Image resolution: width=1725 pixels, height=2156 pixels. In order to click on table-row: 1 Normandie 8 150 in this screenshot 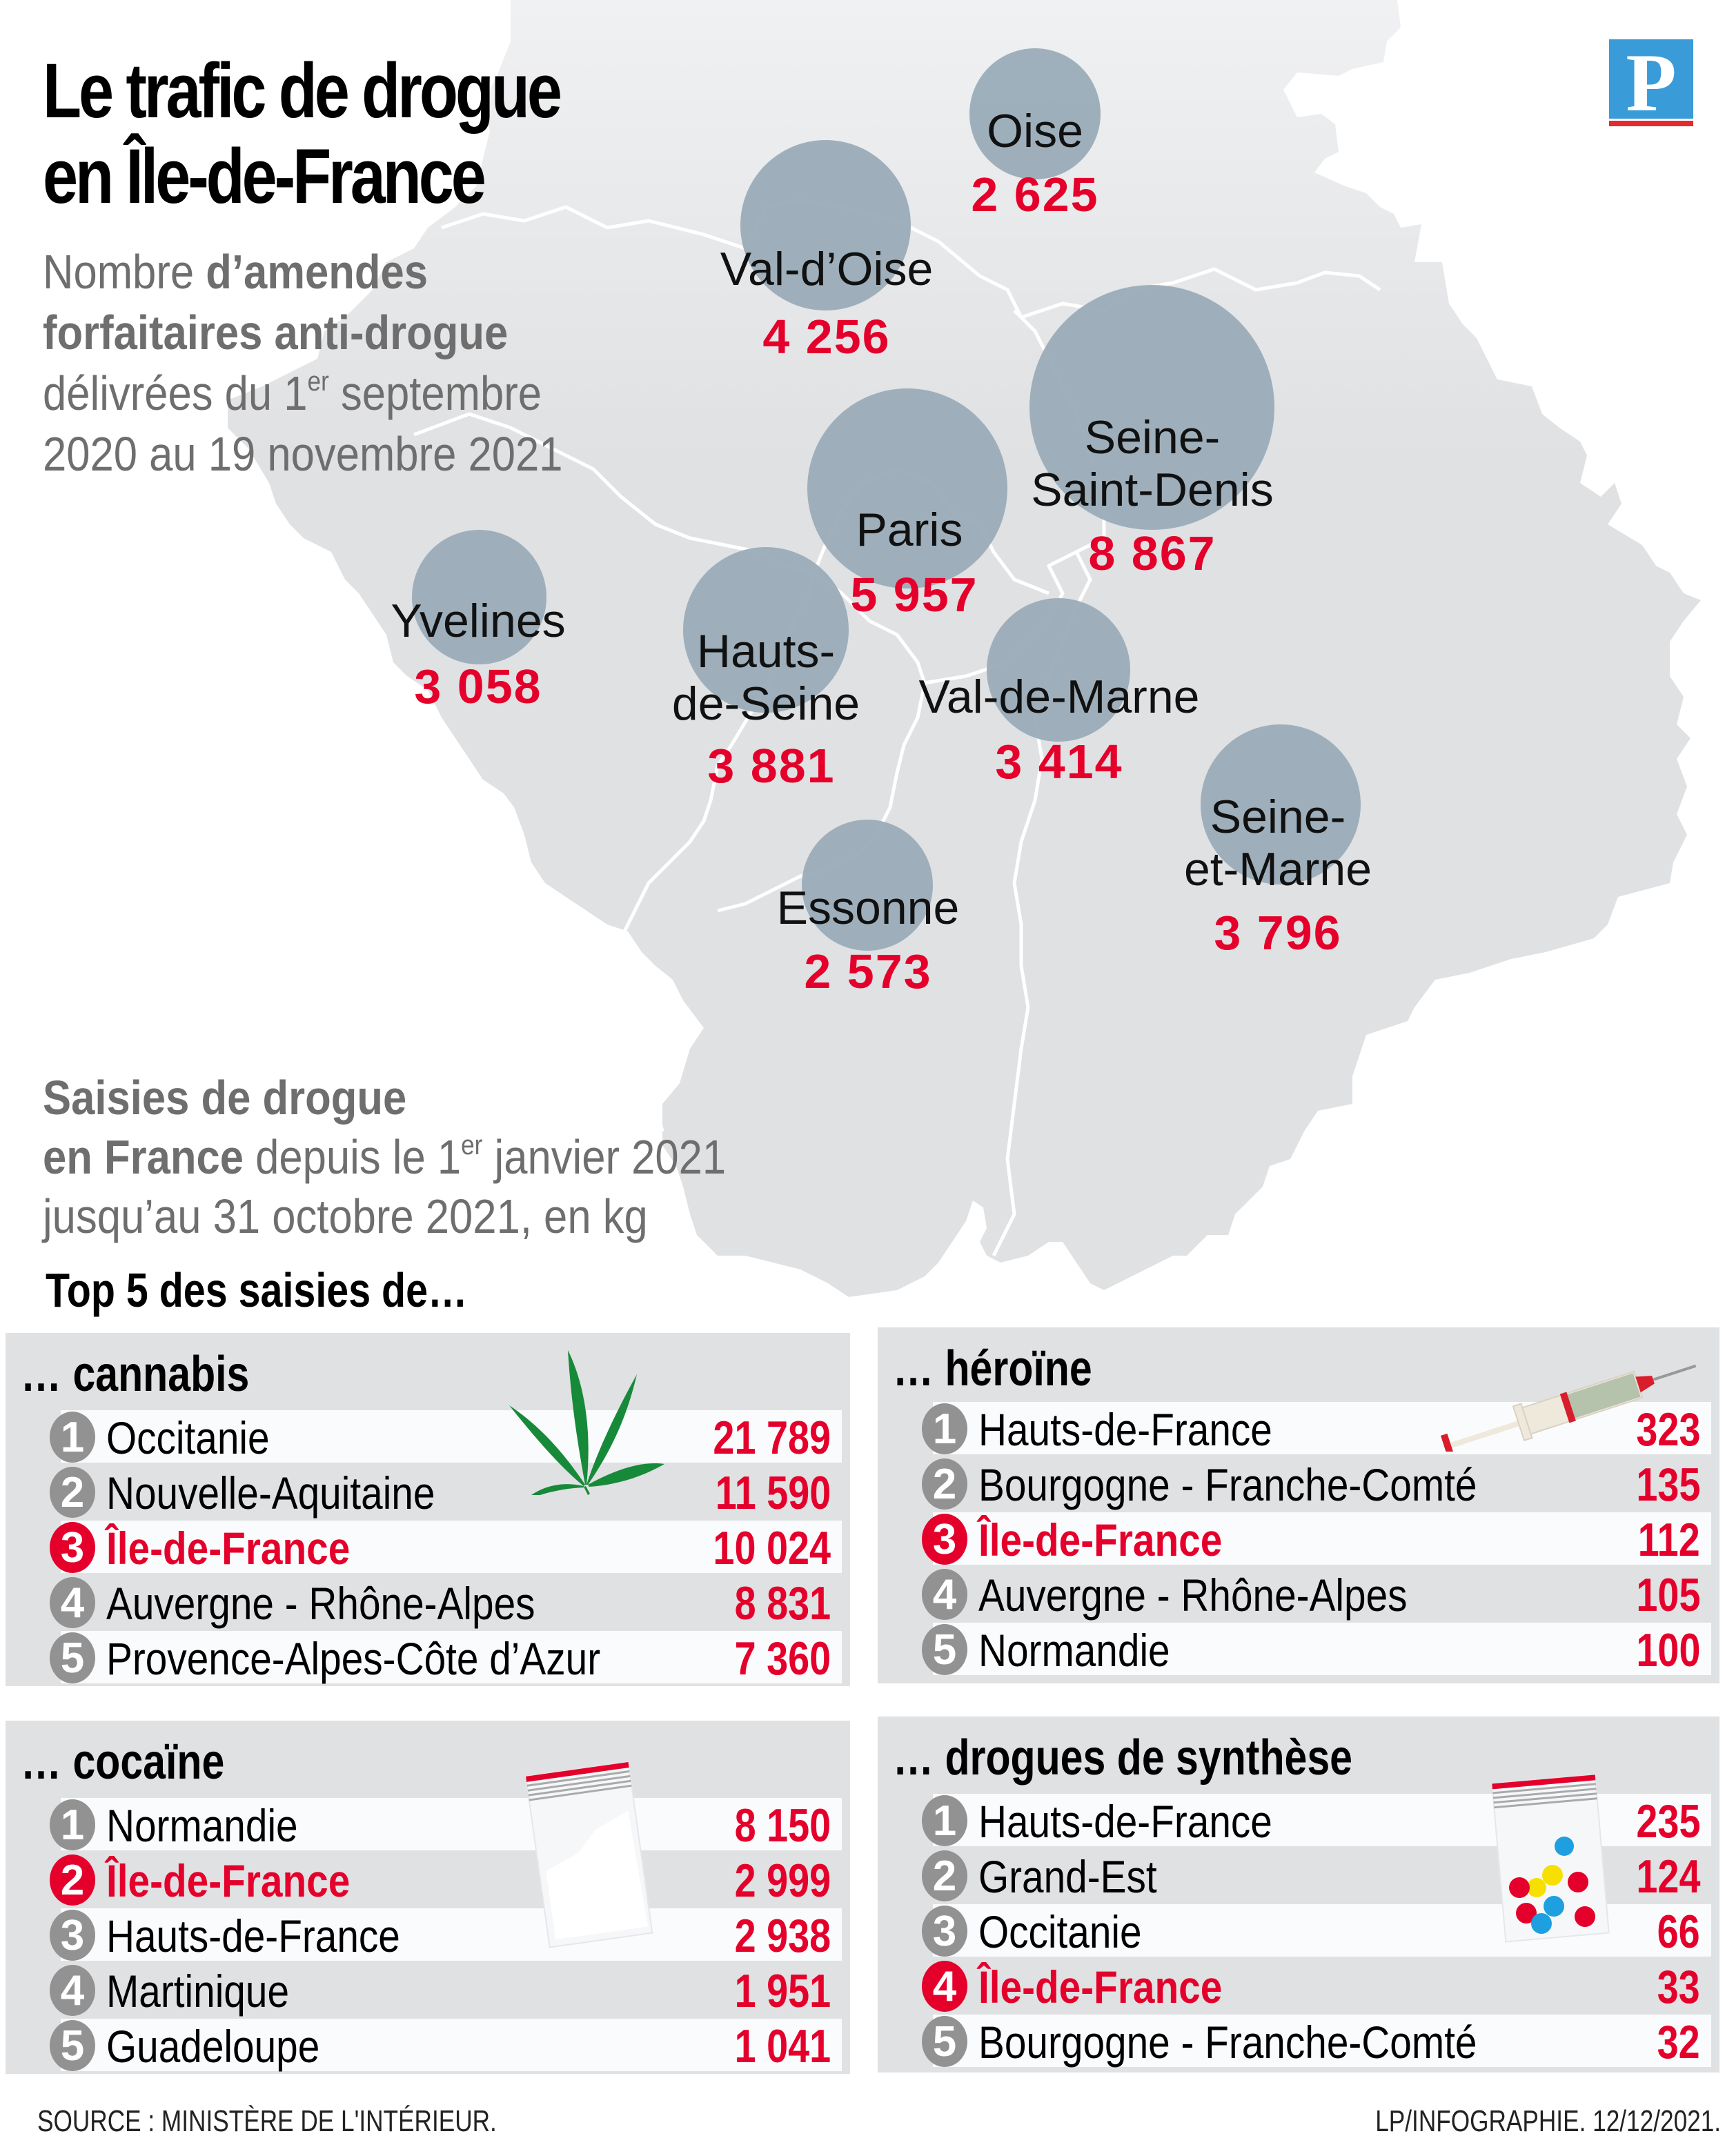, I will do `click(437, 1825)`.